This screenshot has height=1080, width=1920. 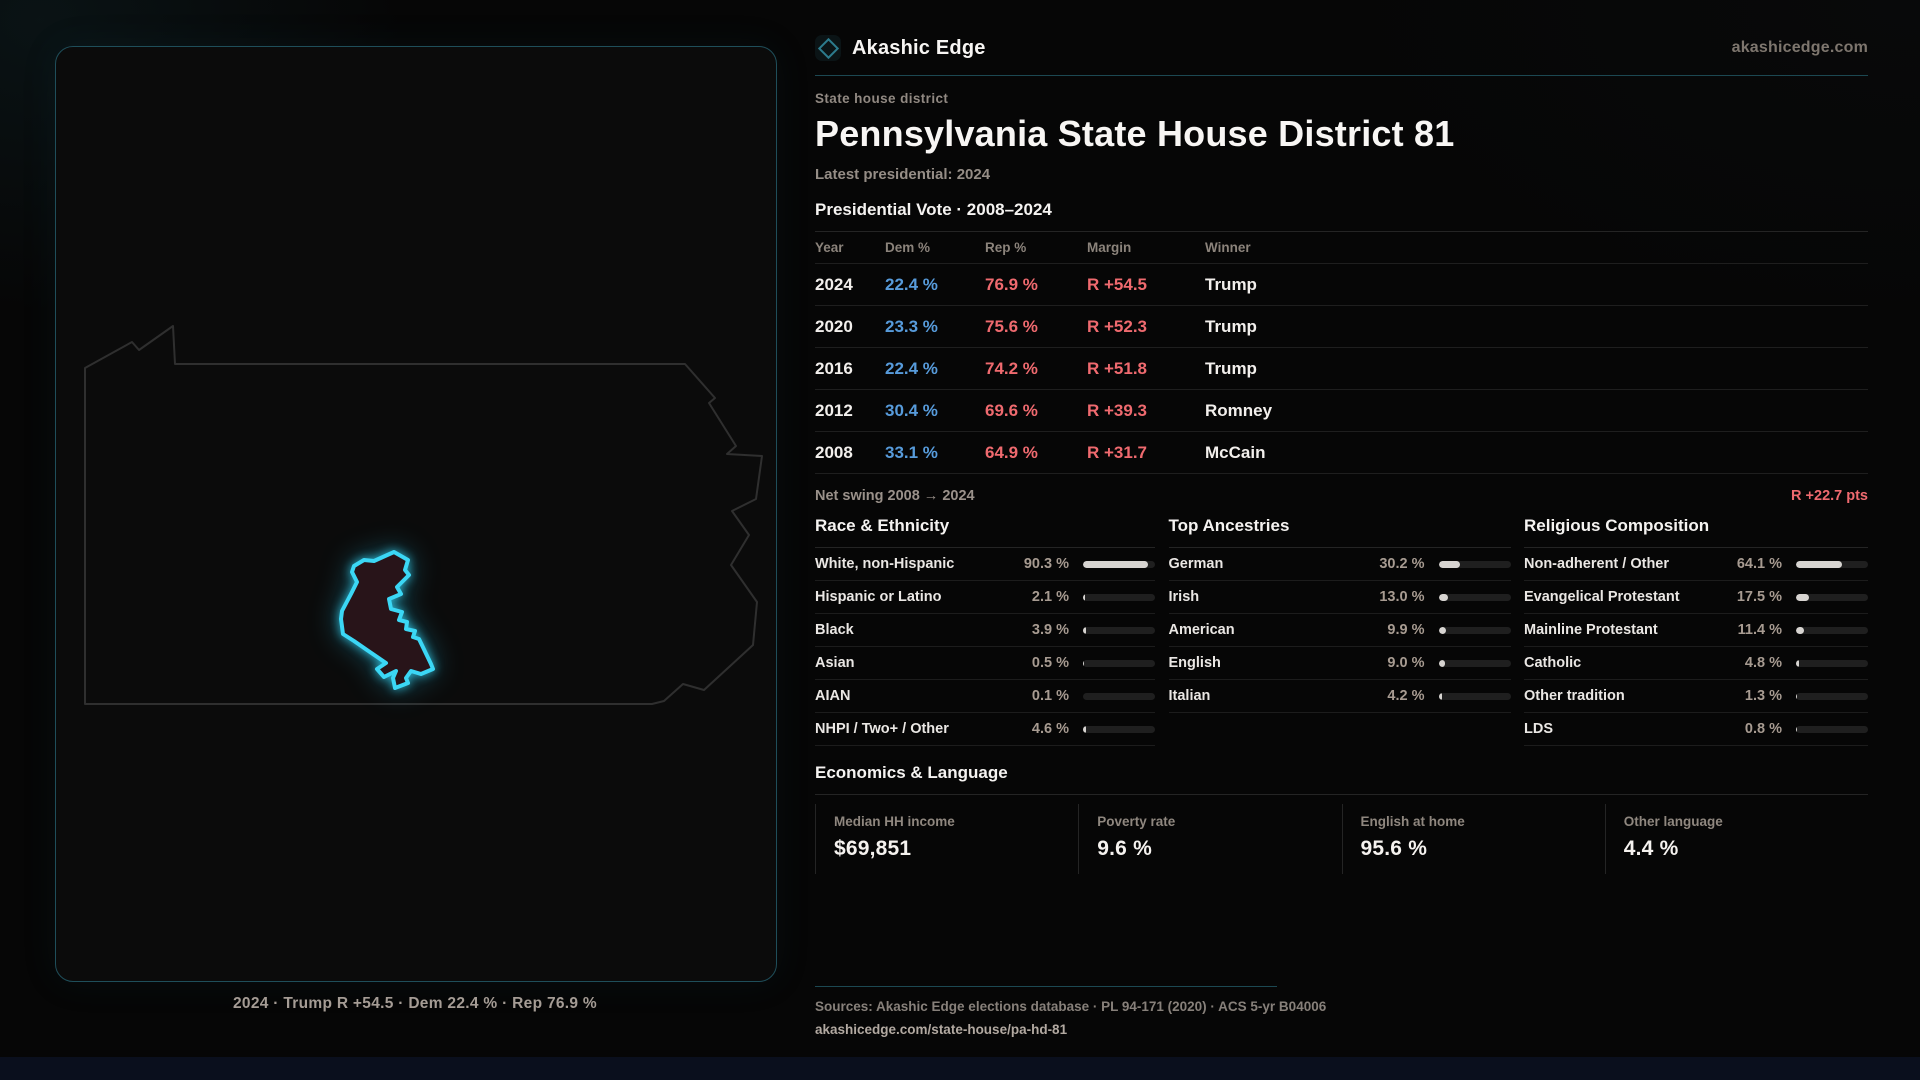 What do you see at coordinates (834, 368) in the screenshot?
I see `cell-year: 2016` at bounding box center [834, 368].